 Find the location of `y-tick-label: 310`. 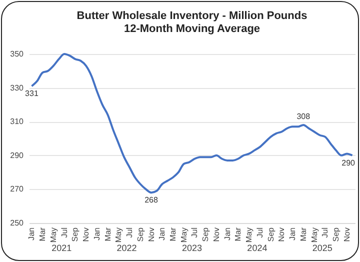

y-tick-label: 310 is located at coordinates (17, 121).